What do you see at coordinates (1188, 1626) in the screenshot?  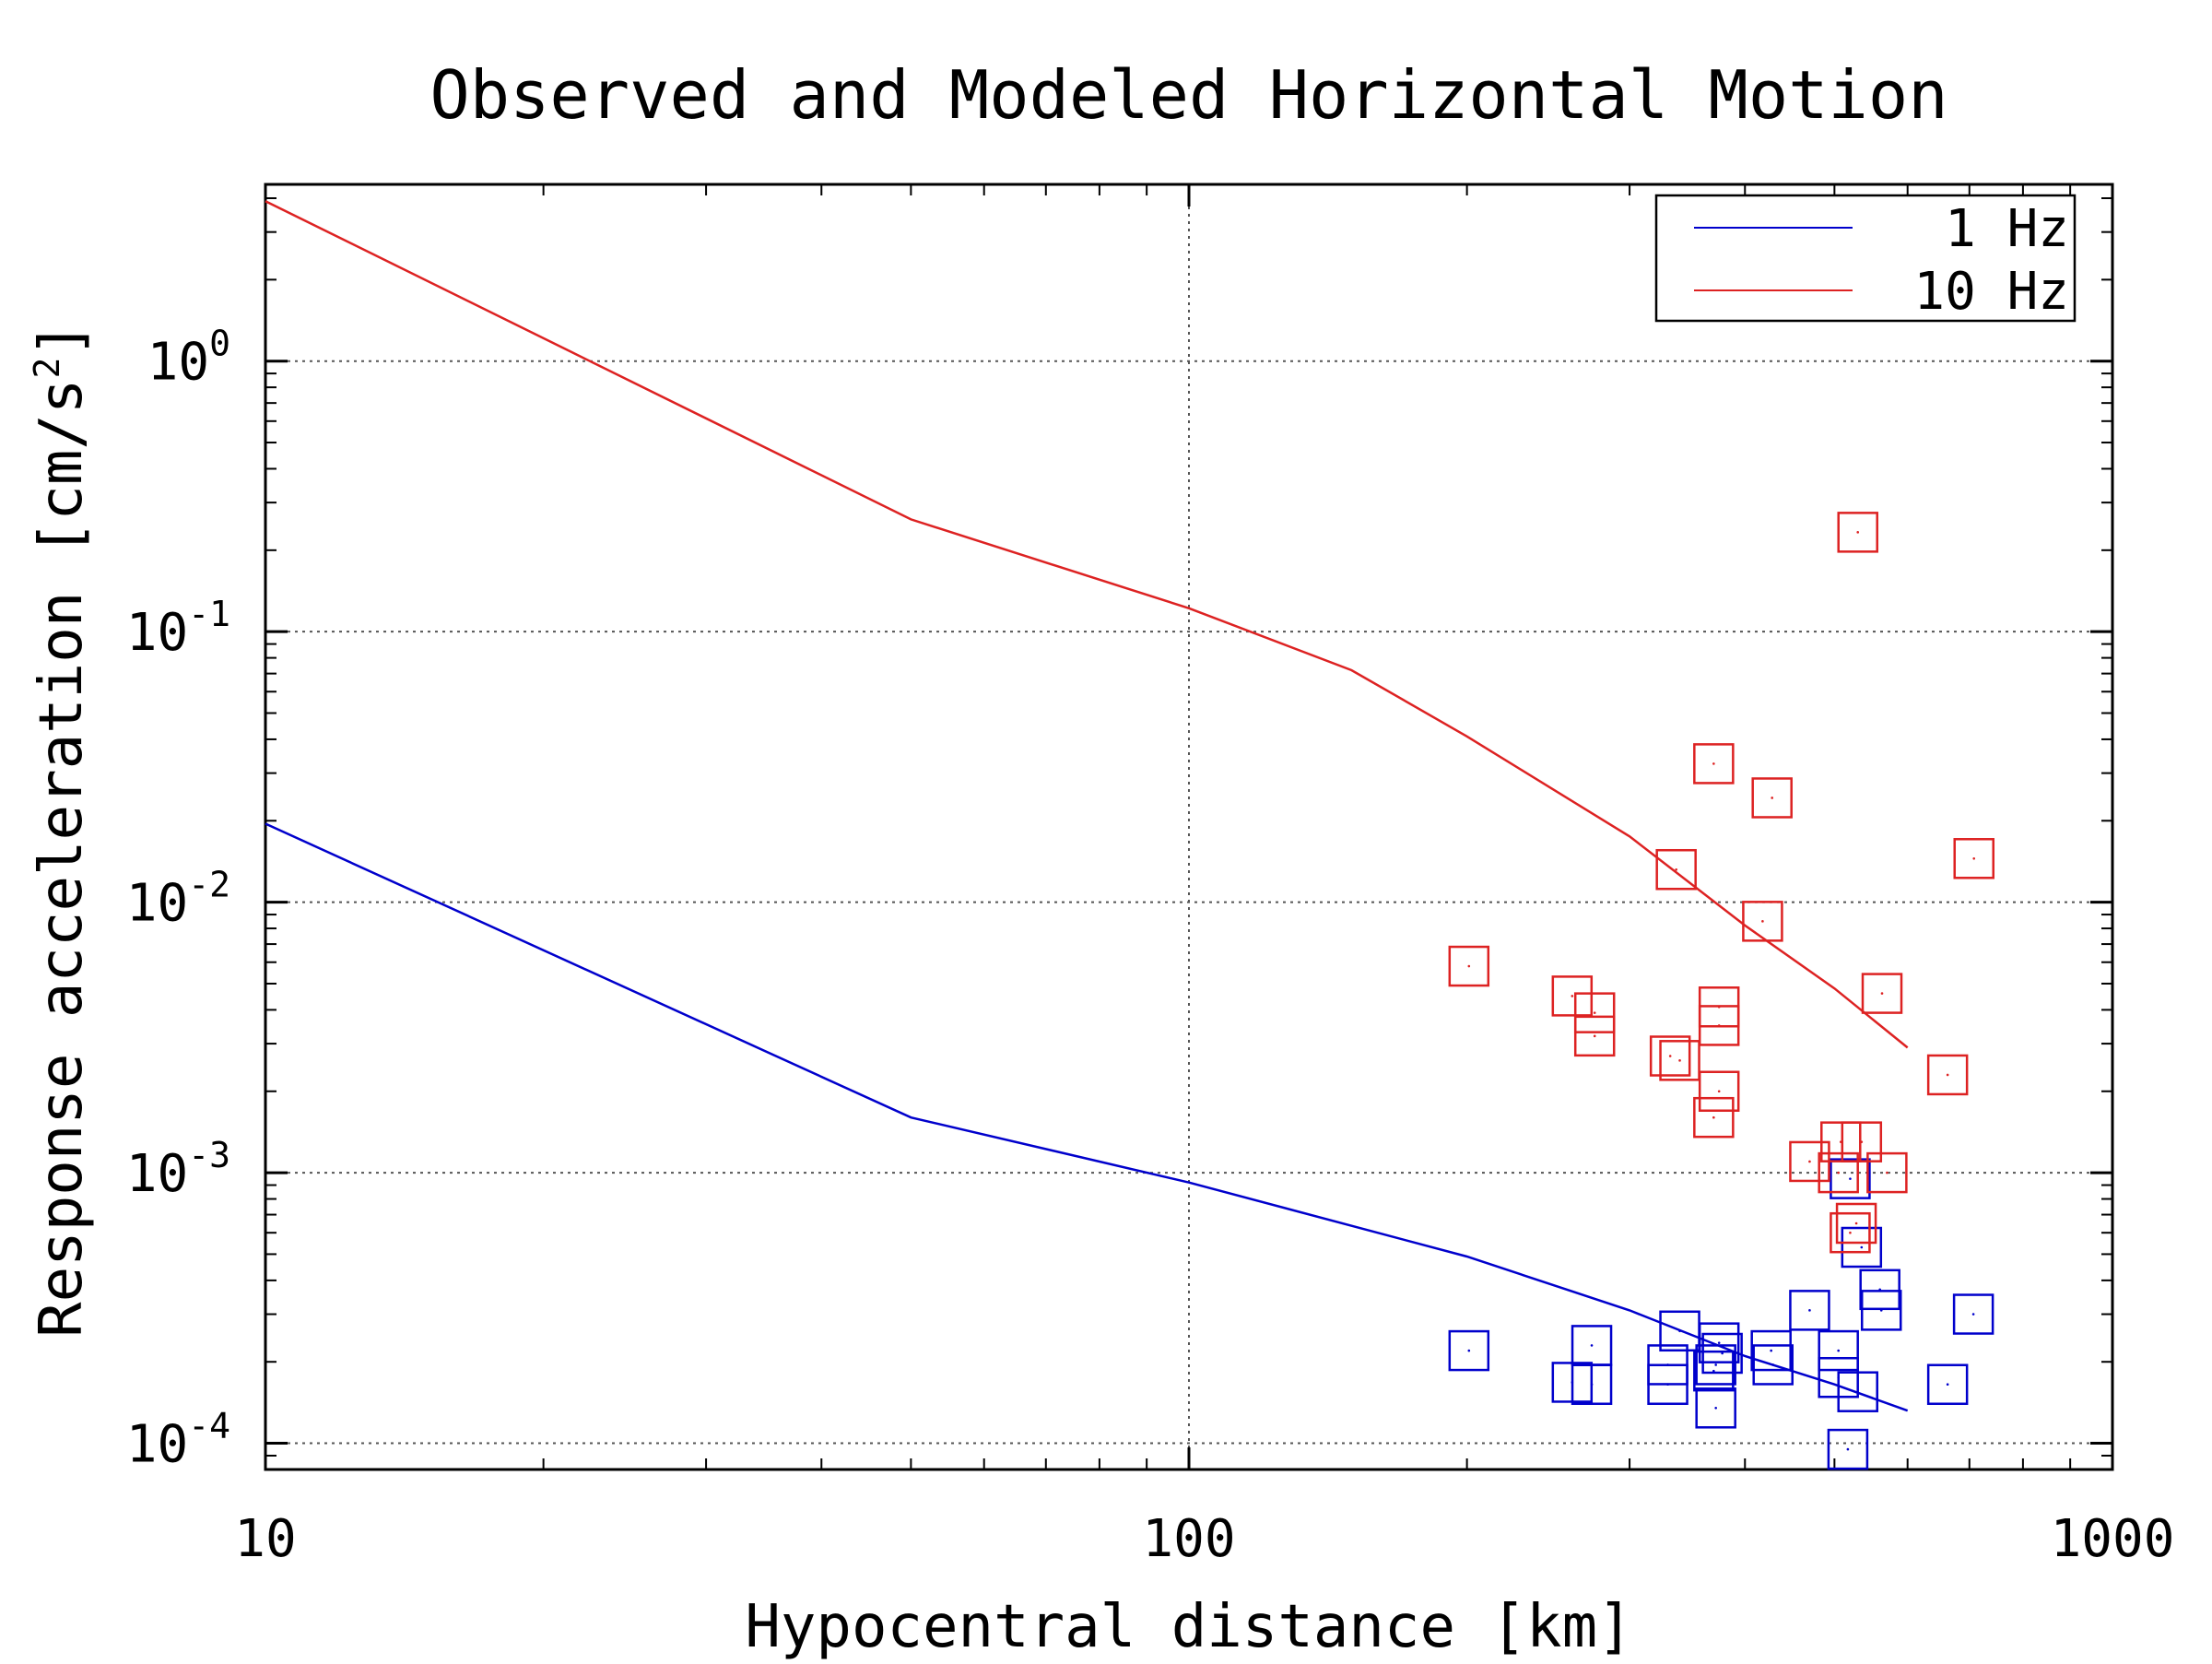 I see `x-axis-label: Hypocentral distance [km]` at bounding box center [1188, 1626].